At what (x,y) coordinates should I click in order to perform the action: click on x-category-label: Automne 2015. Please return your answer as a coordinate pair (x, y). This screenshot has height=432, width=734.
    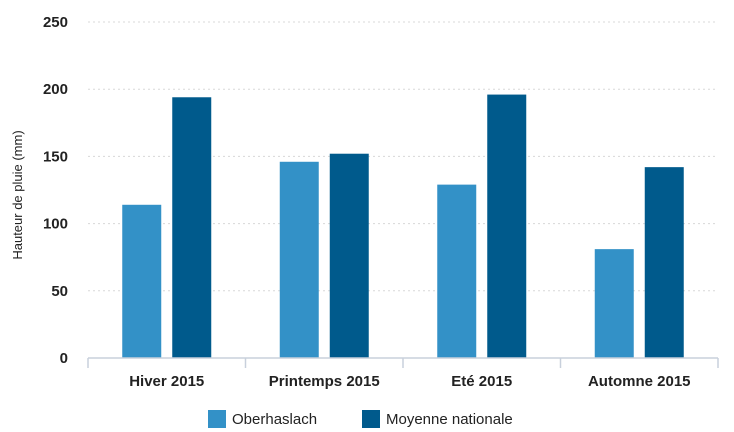
    Looking at the image, I should click on (639, 381).